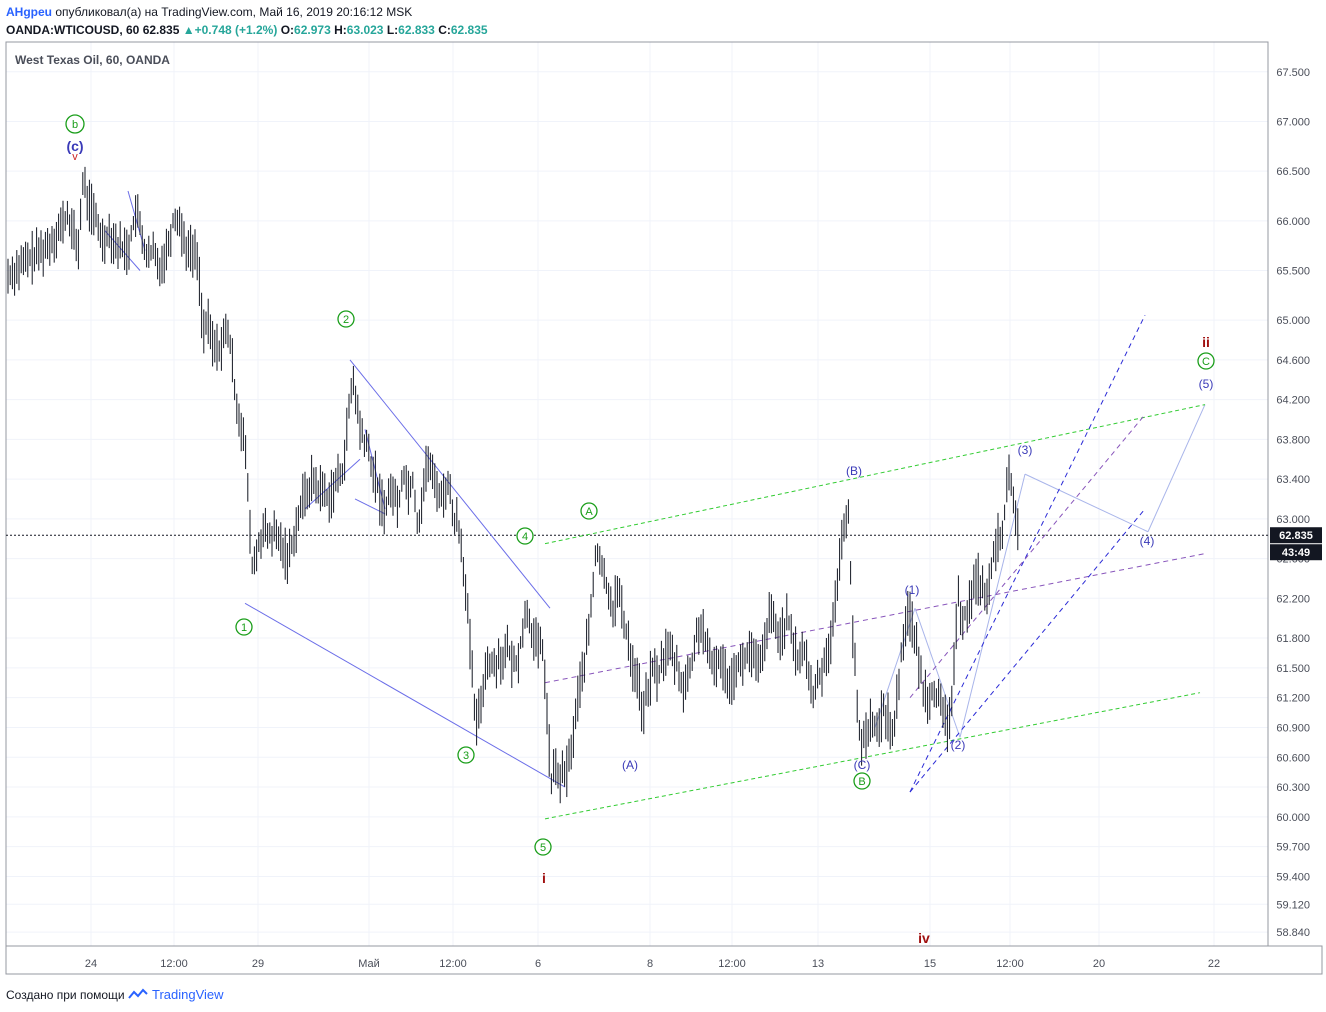 This screenshot has height=1012, width=1326. What do you see at coordinates (444, 30) in the screenshot?
I see `close-label: C:` at bounding box center [444, 30].